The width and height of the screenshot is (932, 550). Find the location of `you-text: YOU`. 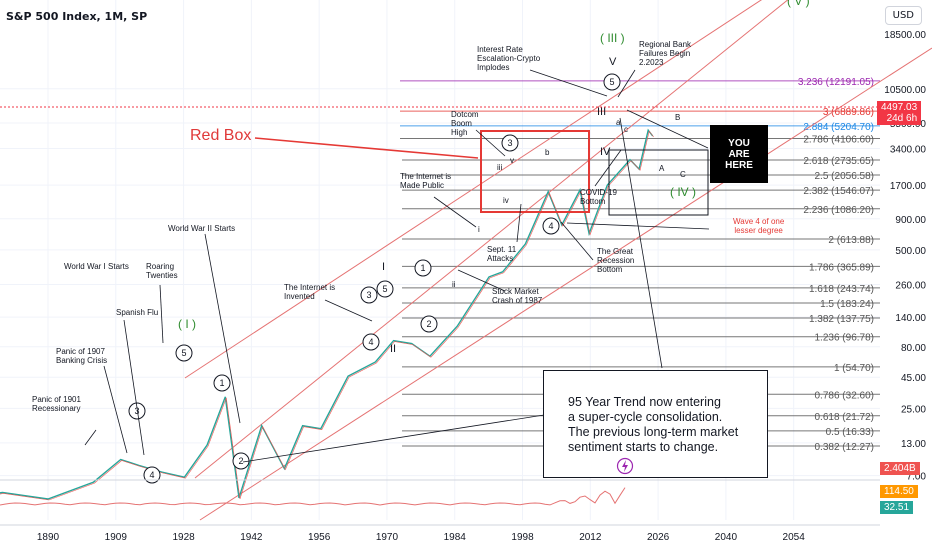

you-text: YOU is located at coordinates (739, 143).